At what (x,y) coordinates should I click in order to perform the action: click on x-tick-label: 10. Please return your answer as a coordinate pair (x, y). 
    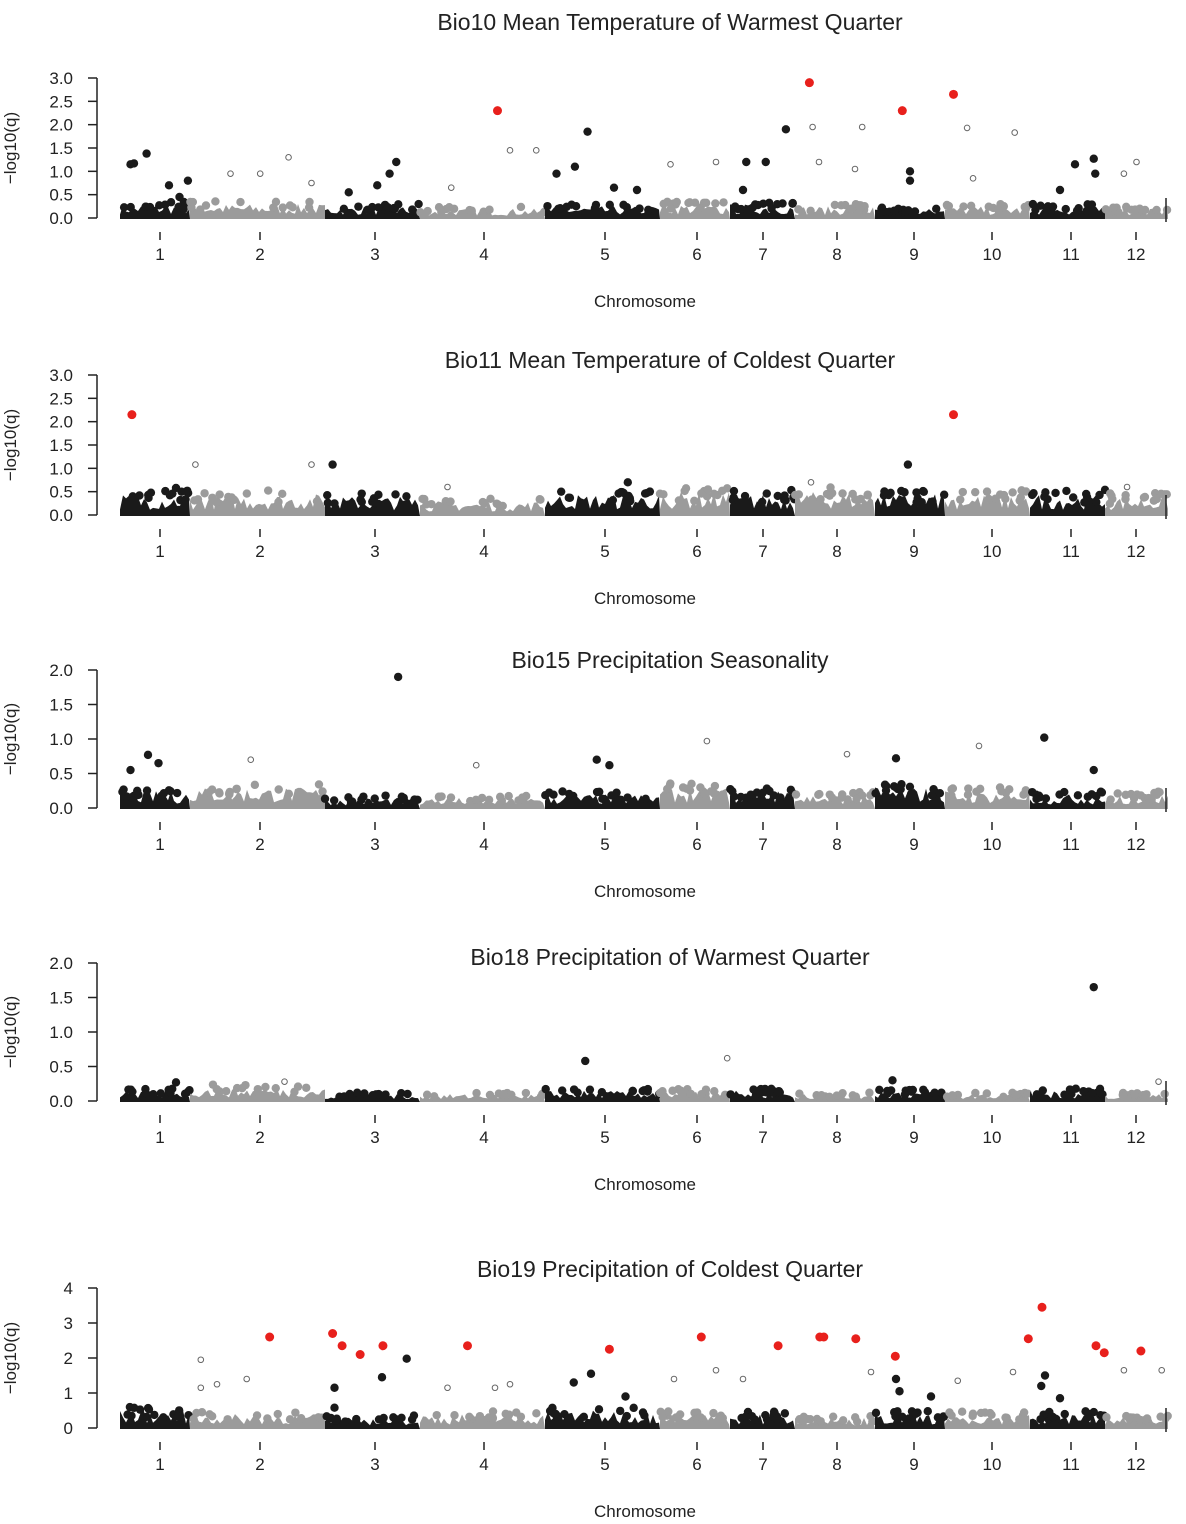
    Looking at the image, I should click on (992, 254).